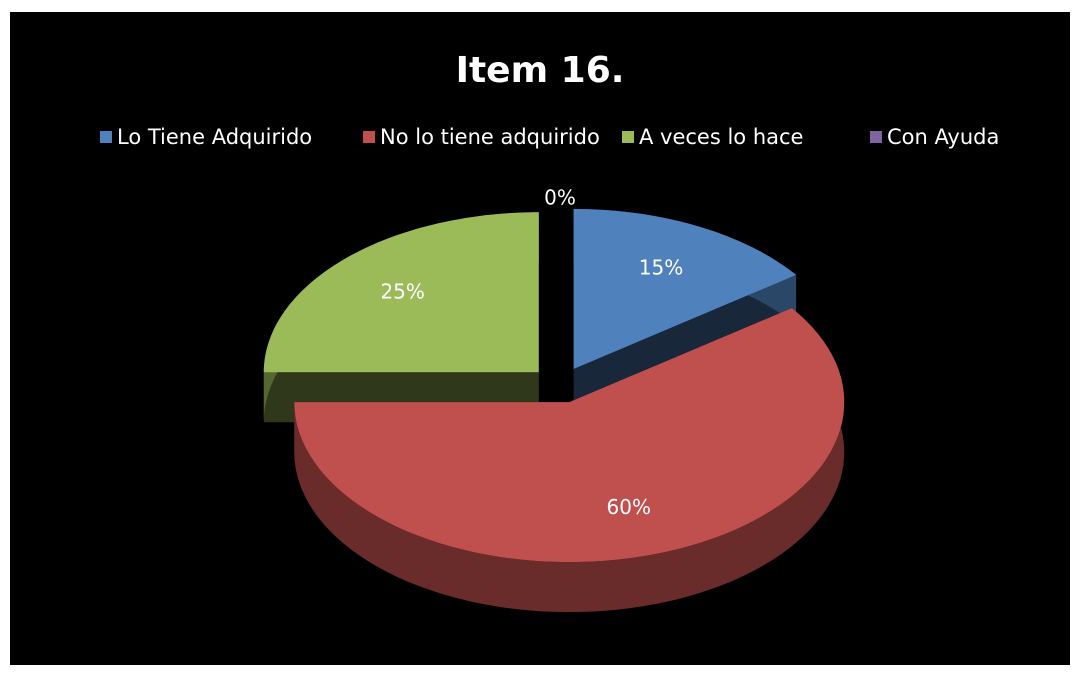  I want to click on legend-label: No lo tiene adquirido, so click(490, 137).